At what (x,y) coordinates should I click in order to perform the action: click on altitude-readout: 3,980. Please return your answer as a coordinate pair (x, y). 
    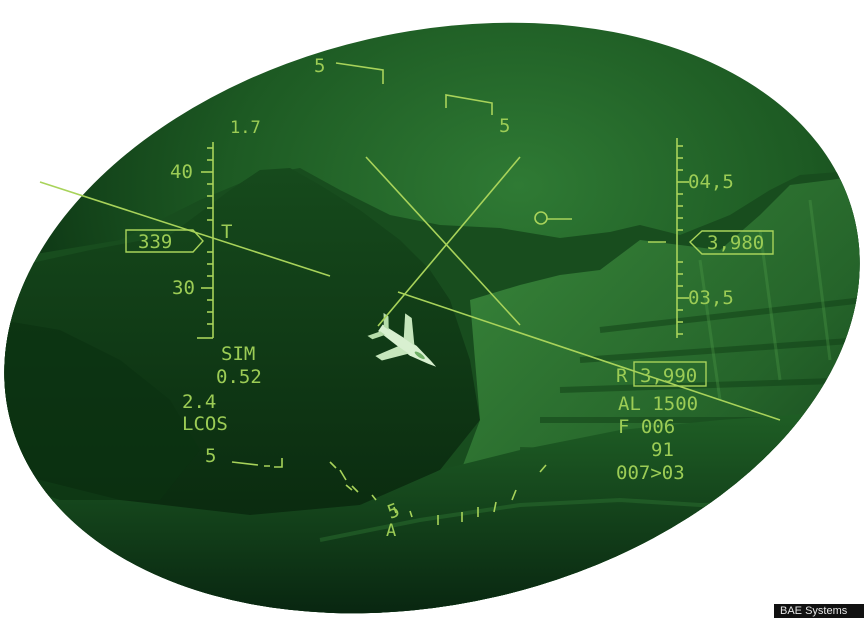
    Looking at the image, I should click on (735, 243).